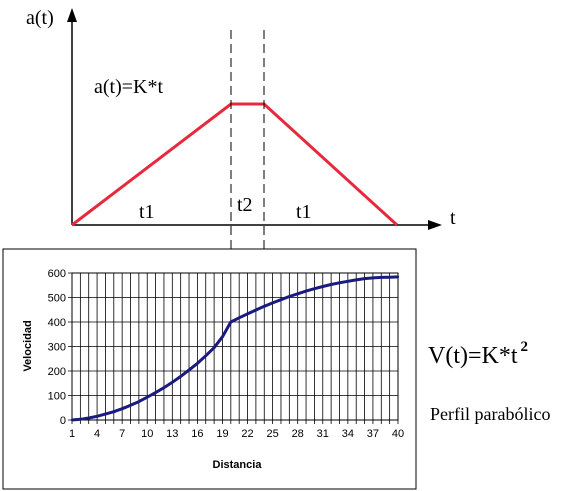 The width and height of the screenshot is (583, 491). Describe the element at coordinates (57, 323) in the screenshot. I see `y-tick-label: 400` at that location.